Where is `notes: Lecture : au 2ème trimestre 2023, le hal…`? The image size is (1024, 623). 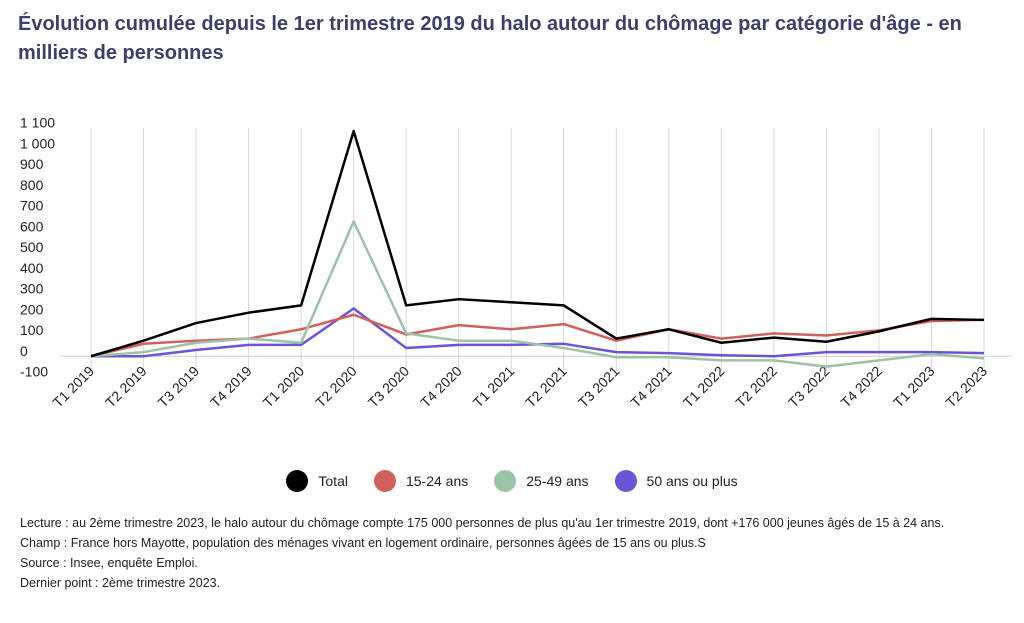 notes: Lecture : au 2ème trimestre 2023, le hal… is located at coordinates (515, 553).